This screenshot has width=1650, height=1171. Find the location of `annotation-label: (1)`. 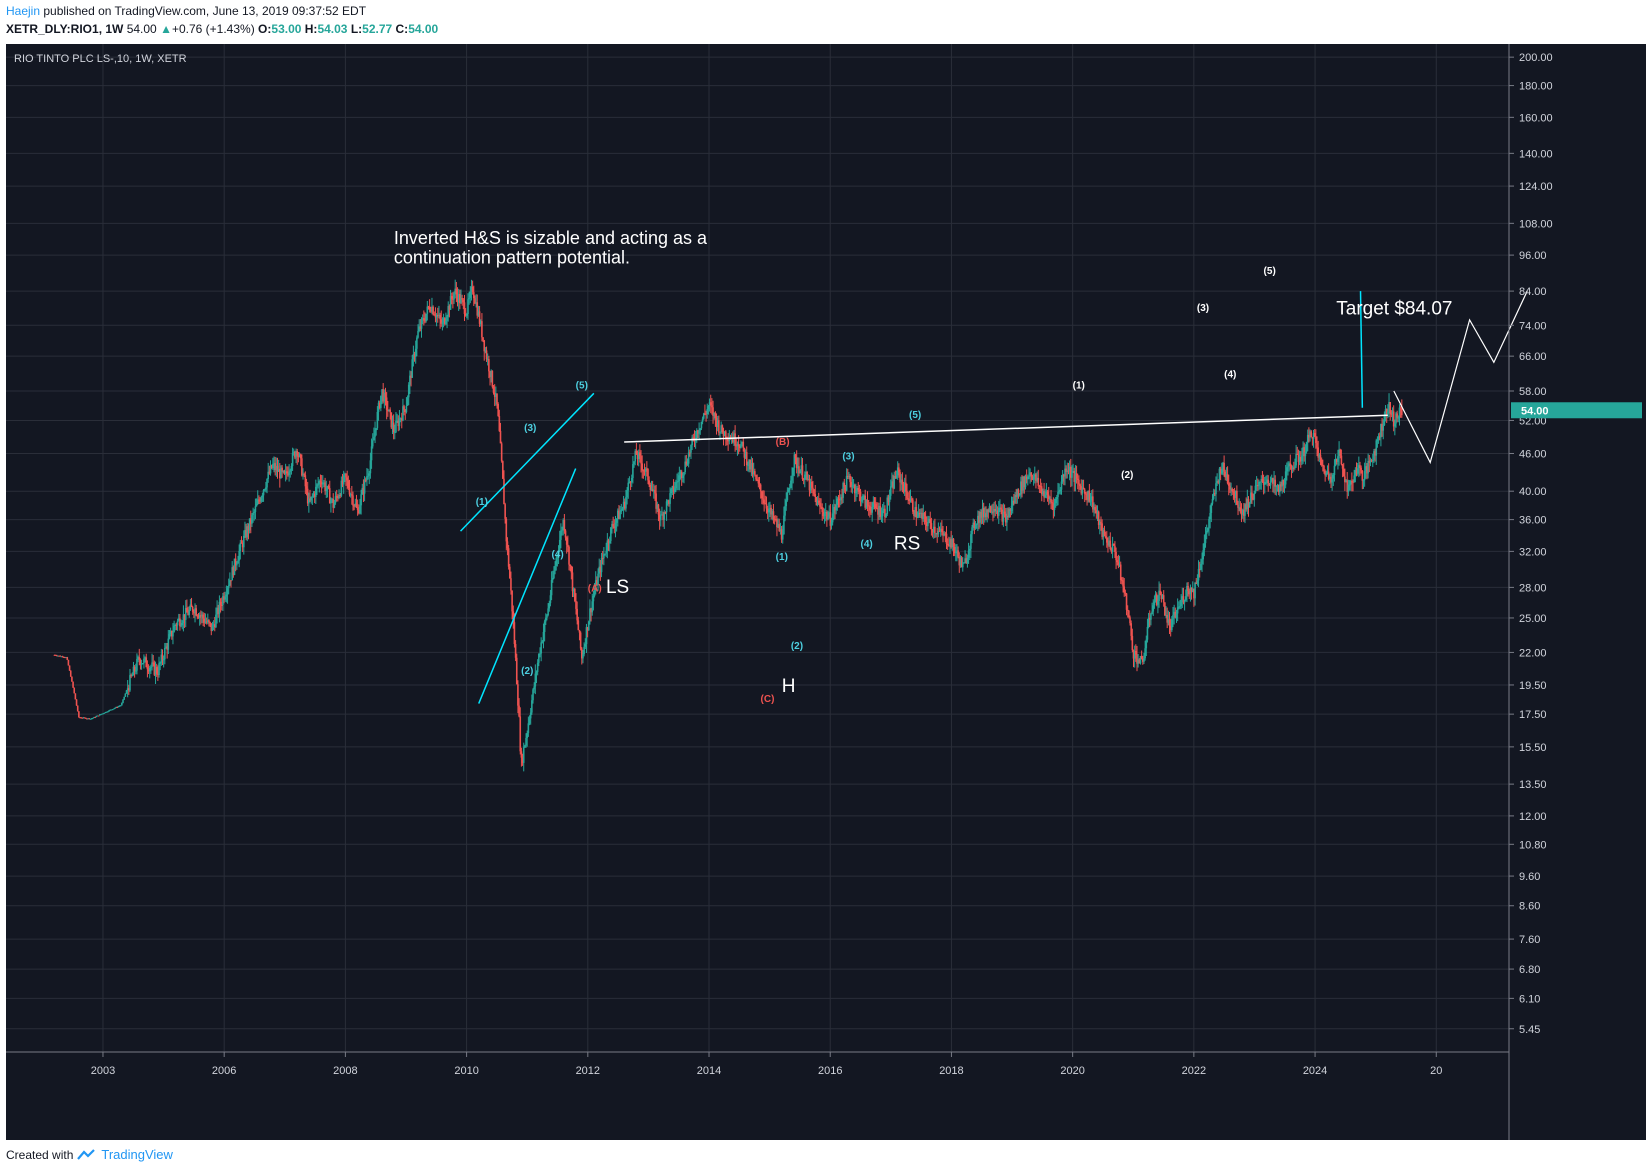

annotation-label: (1) is located at coordinates (1079, 386).